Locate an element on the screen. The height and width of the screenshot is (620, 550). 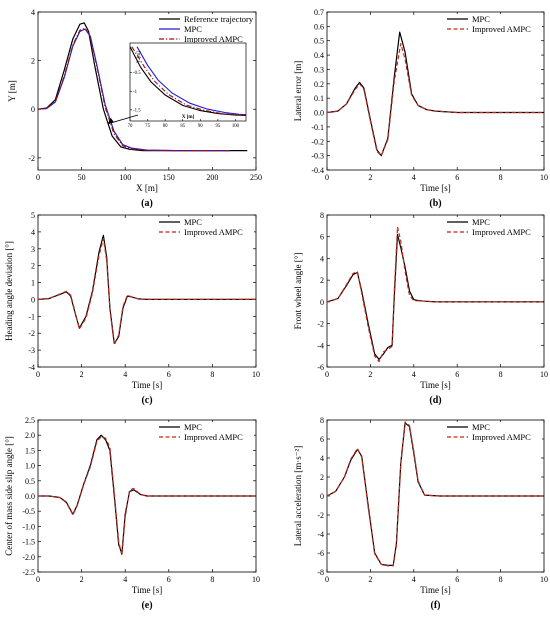
y-tick-label: 2.0 is located at coordinates (30, 435).